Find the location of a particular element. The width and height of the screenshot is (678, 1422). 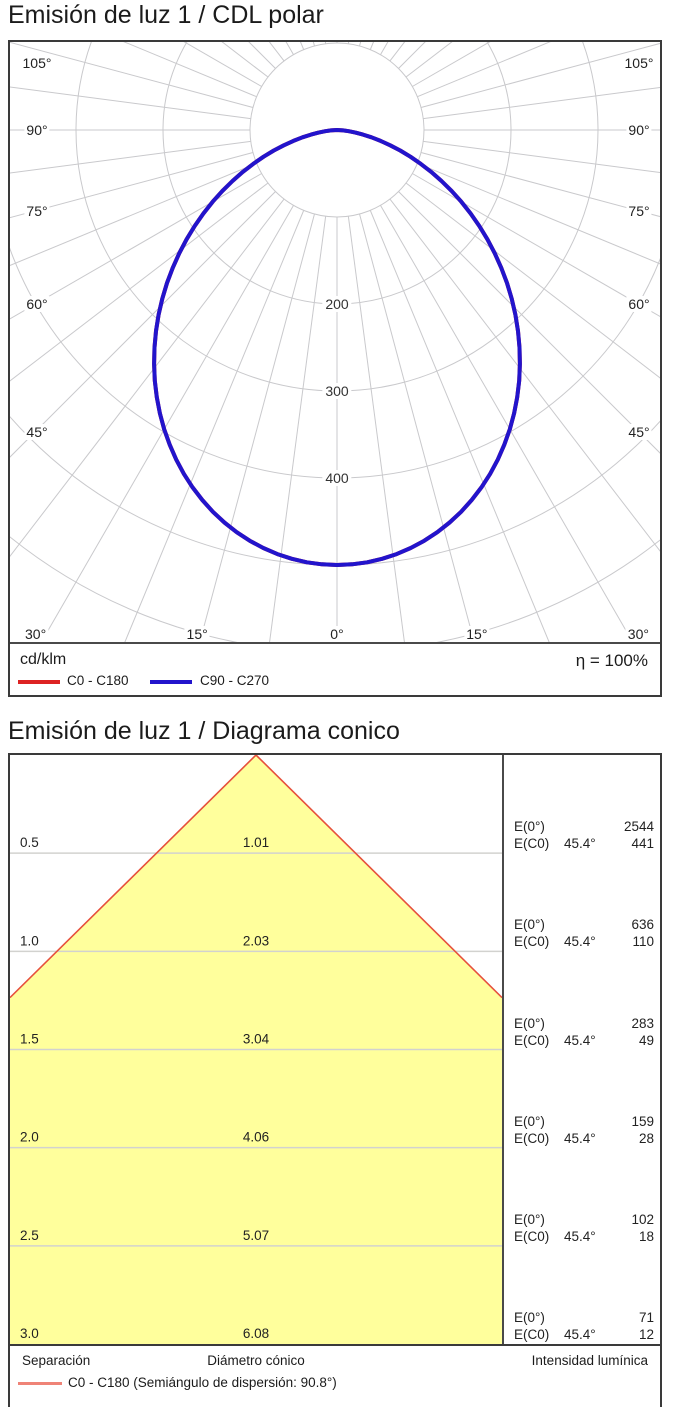

c0-c180-legend-label: C0 - C180 is located at coordinates (98, 680).